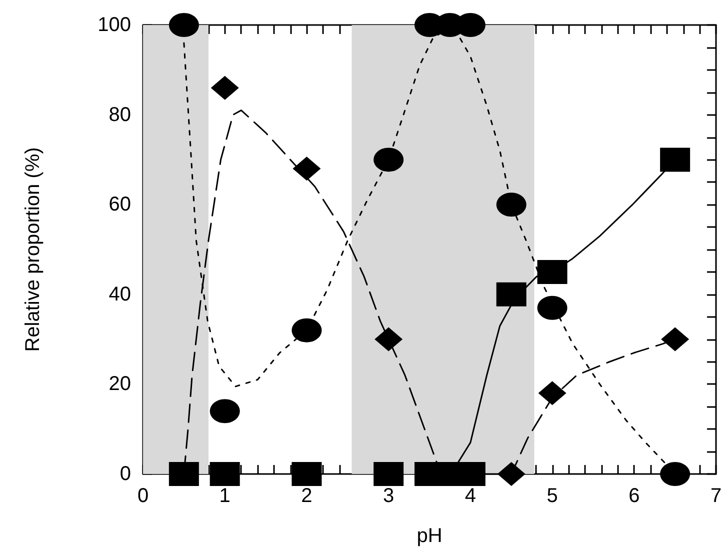 This screenshot has height=553, width=726. What do you see at coordinates (119, 384) in the screenshot?
I see `y-tick-label: 20` at bounding box center [119, 384].